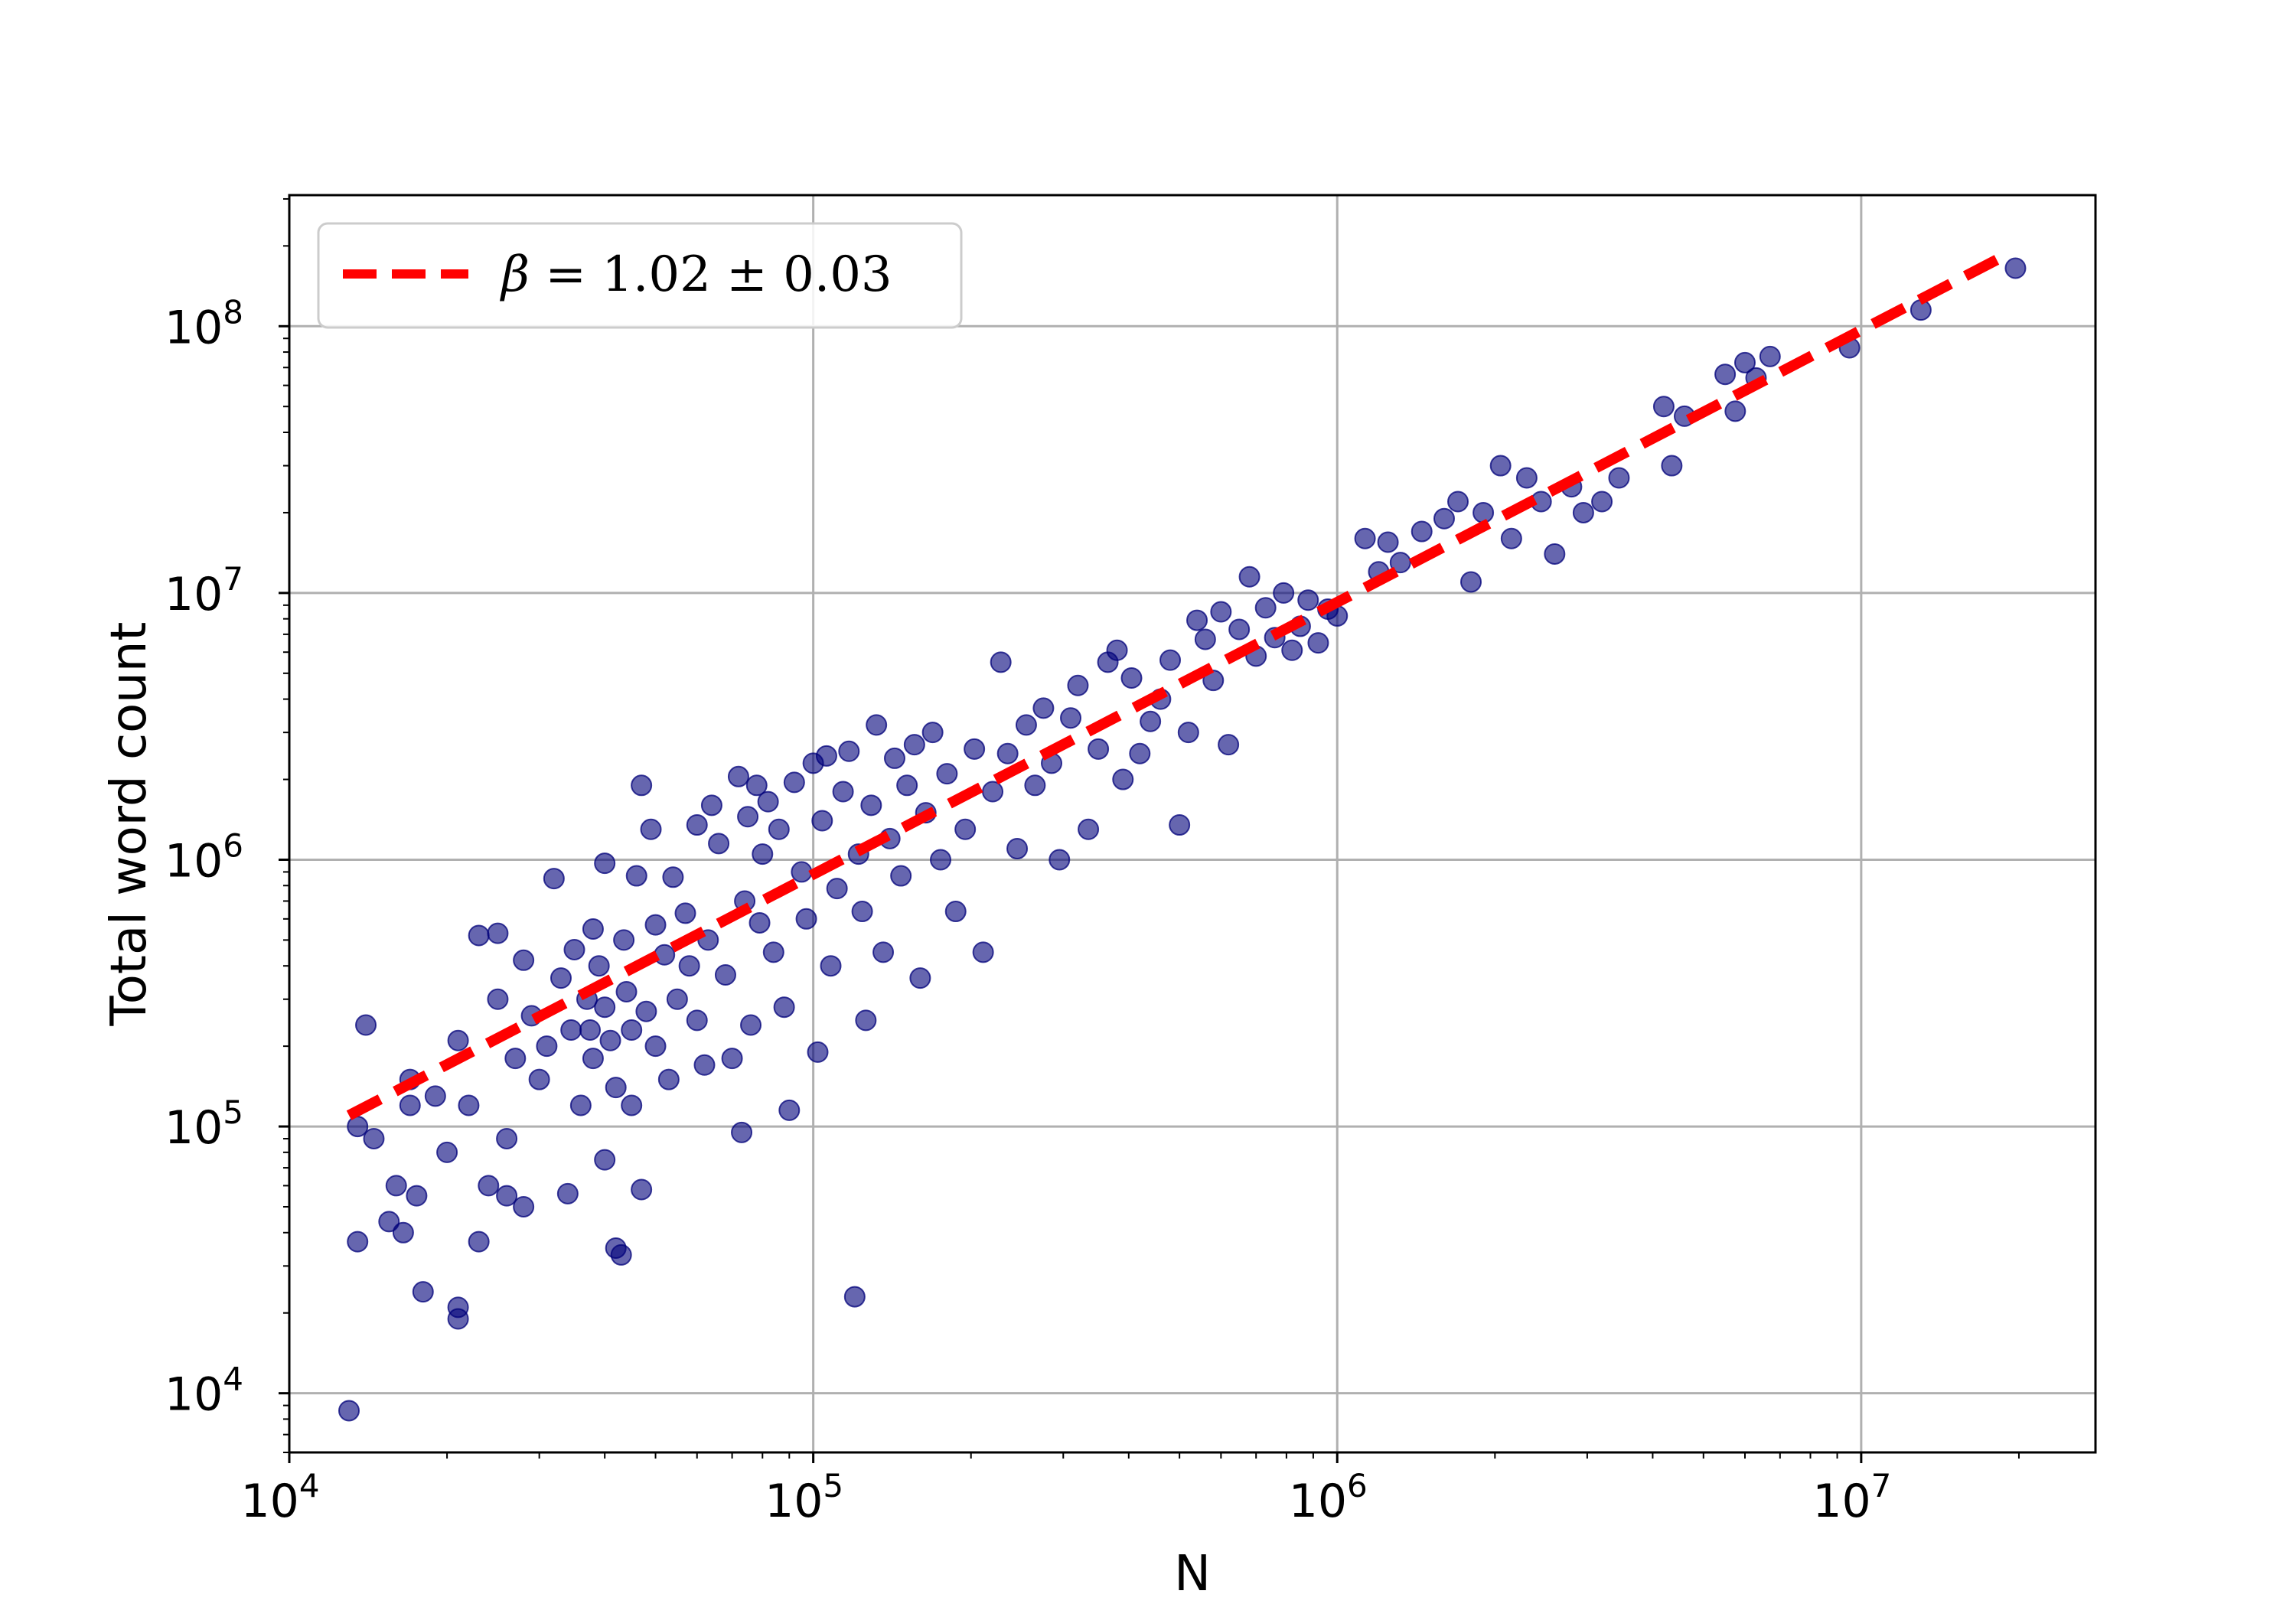  I want to click on x-tick-label: 10⁷, so click(1851, 1497).